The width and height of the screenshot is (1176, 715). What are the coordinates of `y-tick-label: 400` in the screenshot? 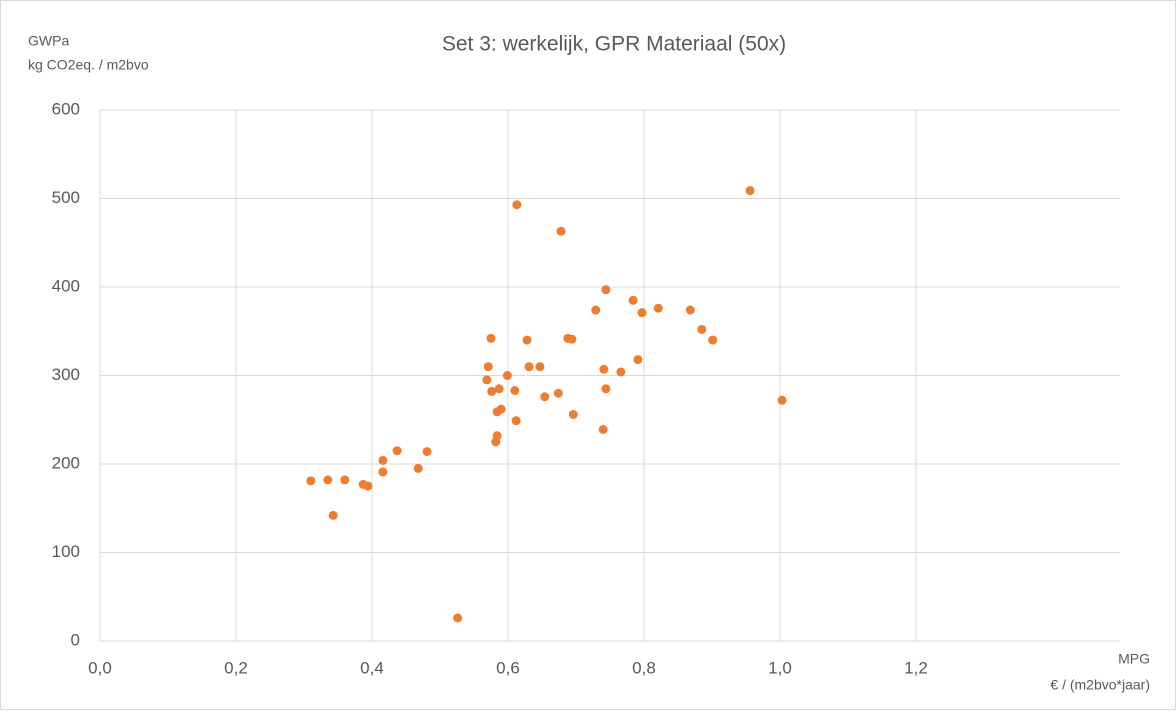 It's located at (66, 285).